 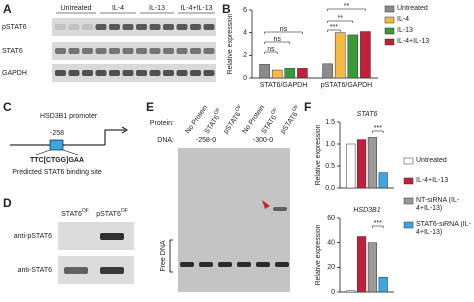 I want to click on lane-label-sup: OF, so click(x=217, y=111).